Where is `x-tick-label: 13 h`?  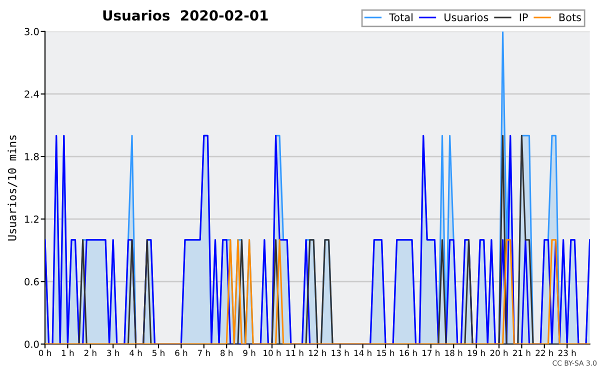
x-tick-label: 13 h is located at coordinates (340, 353).